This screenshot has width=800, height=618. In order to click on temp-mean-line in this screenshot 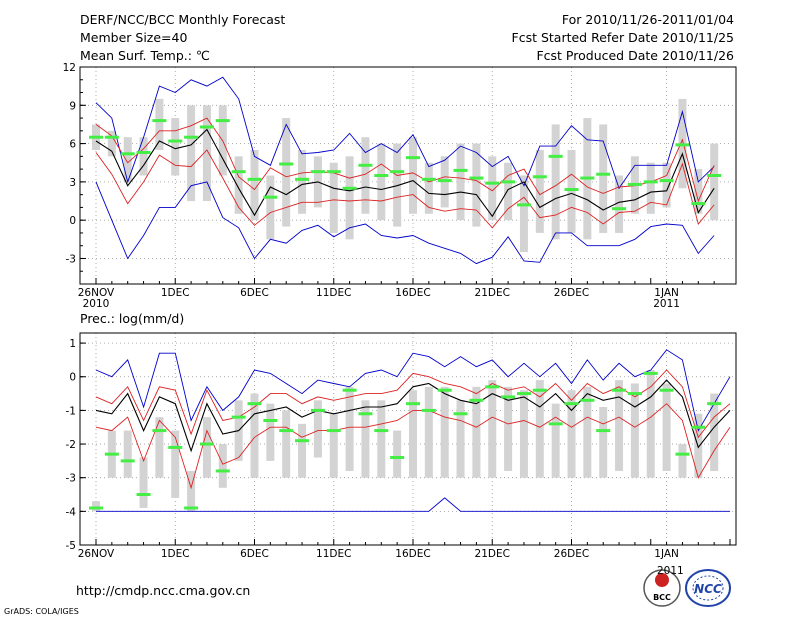, I will do `click(405, 173)`.